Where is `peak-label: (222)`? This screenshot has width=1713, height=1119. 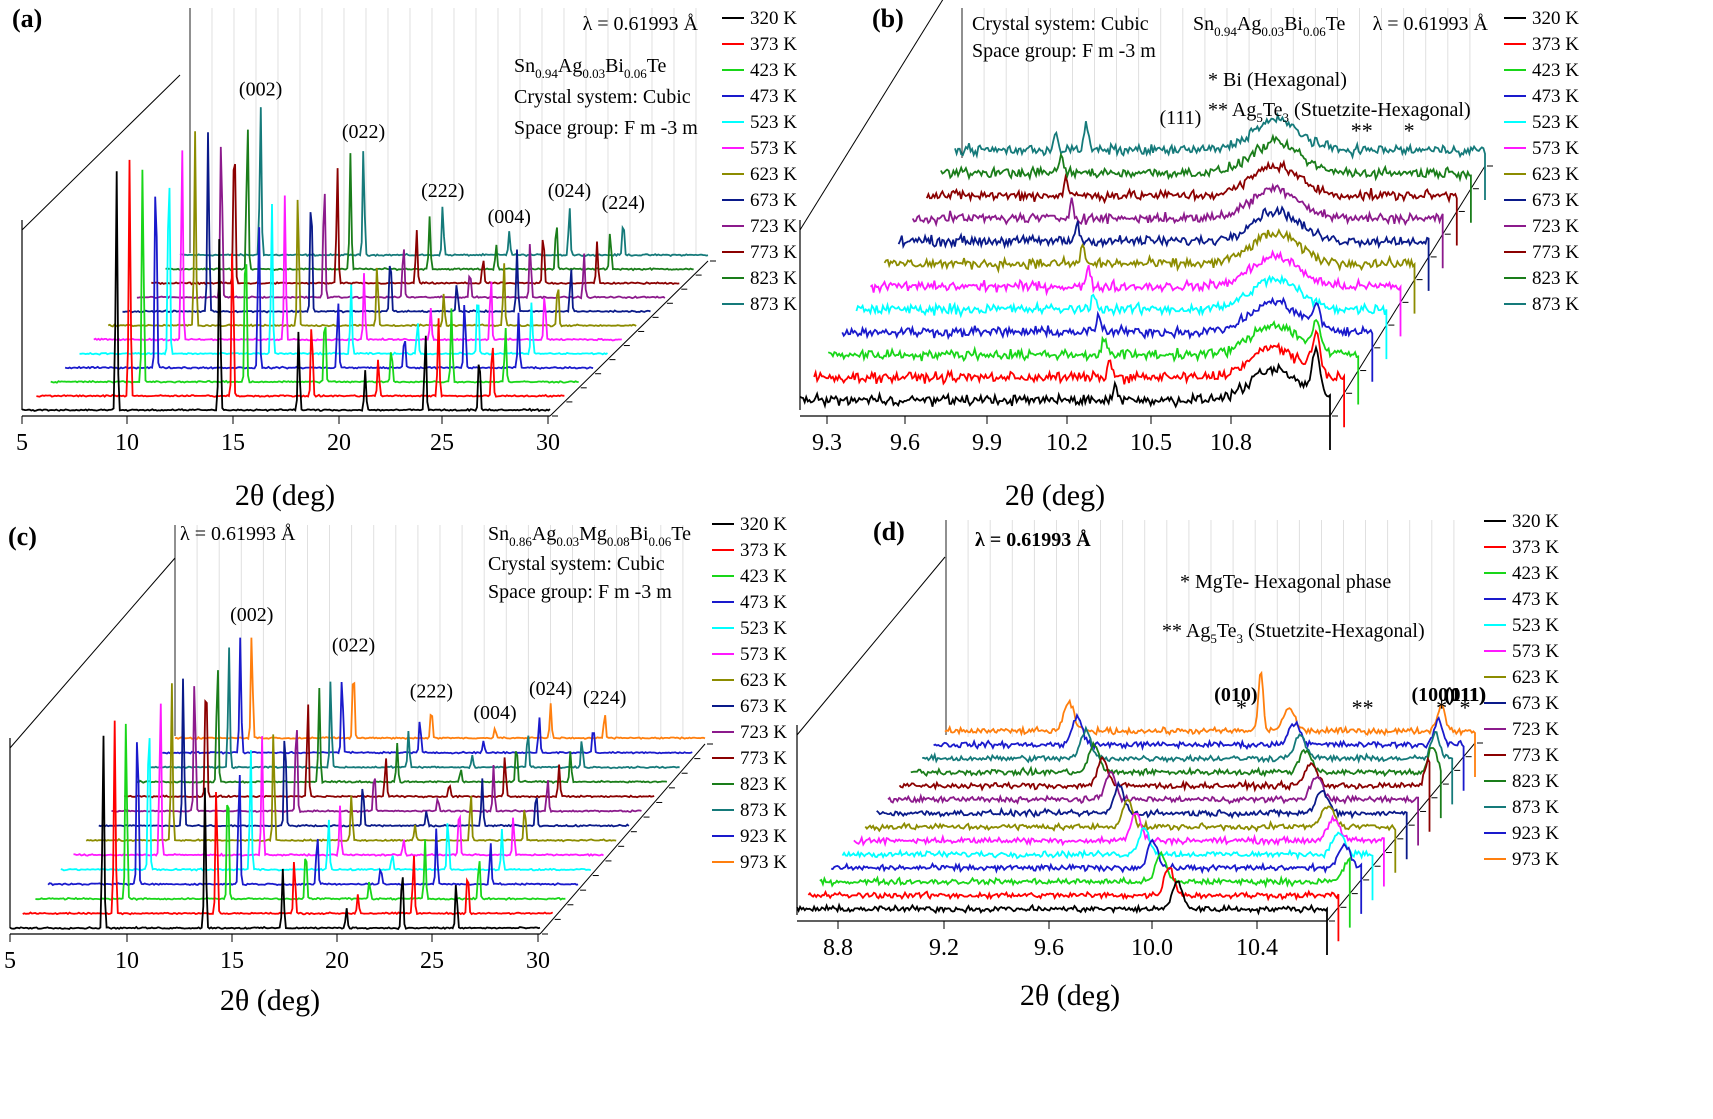
peak-label: (222) is located at coordinates (431, 691).